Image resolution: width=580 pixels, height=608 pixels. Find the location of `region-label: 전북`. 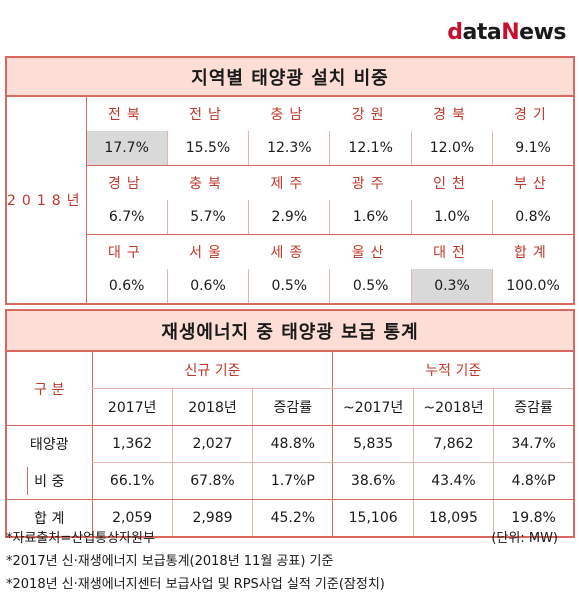

region-label: 전북 is located at coordinates (127, 115).